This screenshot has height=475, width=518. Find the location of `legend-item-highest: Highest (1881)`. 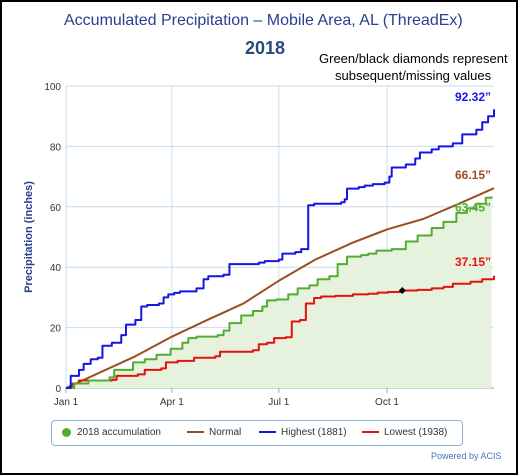

legend-item-highest: Highest (1881) is located at coordinates (303, 432).